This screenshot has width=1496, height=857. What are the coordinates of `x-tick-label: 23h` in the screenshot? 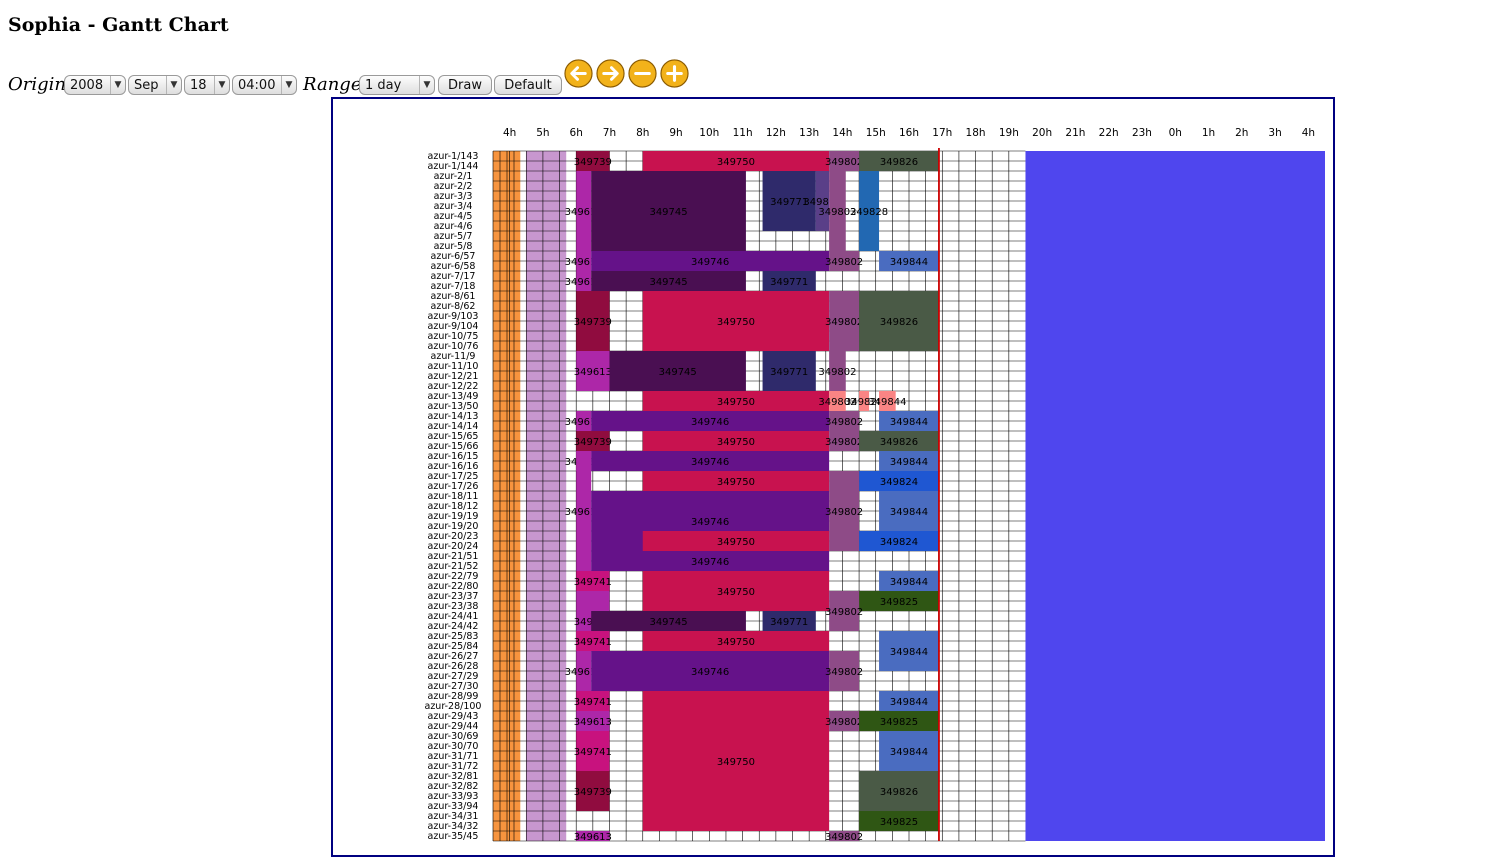 It's located at (1142, 133).